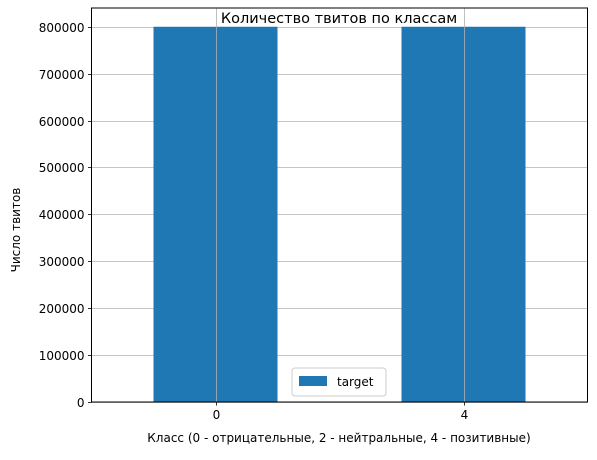 The width and height of the screenshot is (597, 460). I want to click on legend: target, so click(339, 382).